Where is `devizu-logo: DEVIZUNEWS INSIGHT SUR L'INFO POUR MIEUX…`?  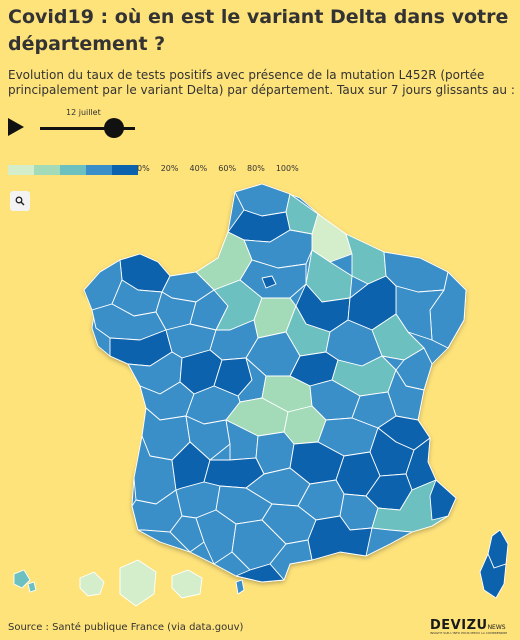 devizu-logo: DEVIZUNEWS INSIGHT SUR L'INFO POUR MIEUX… is located at coordinates (473, 626).